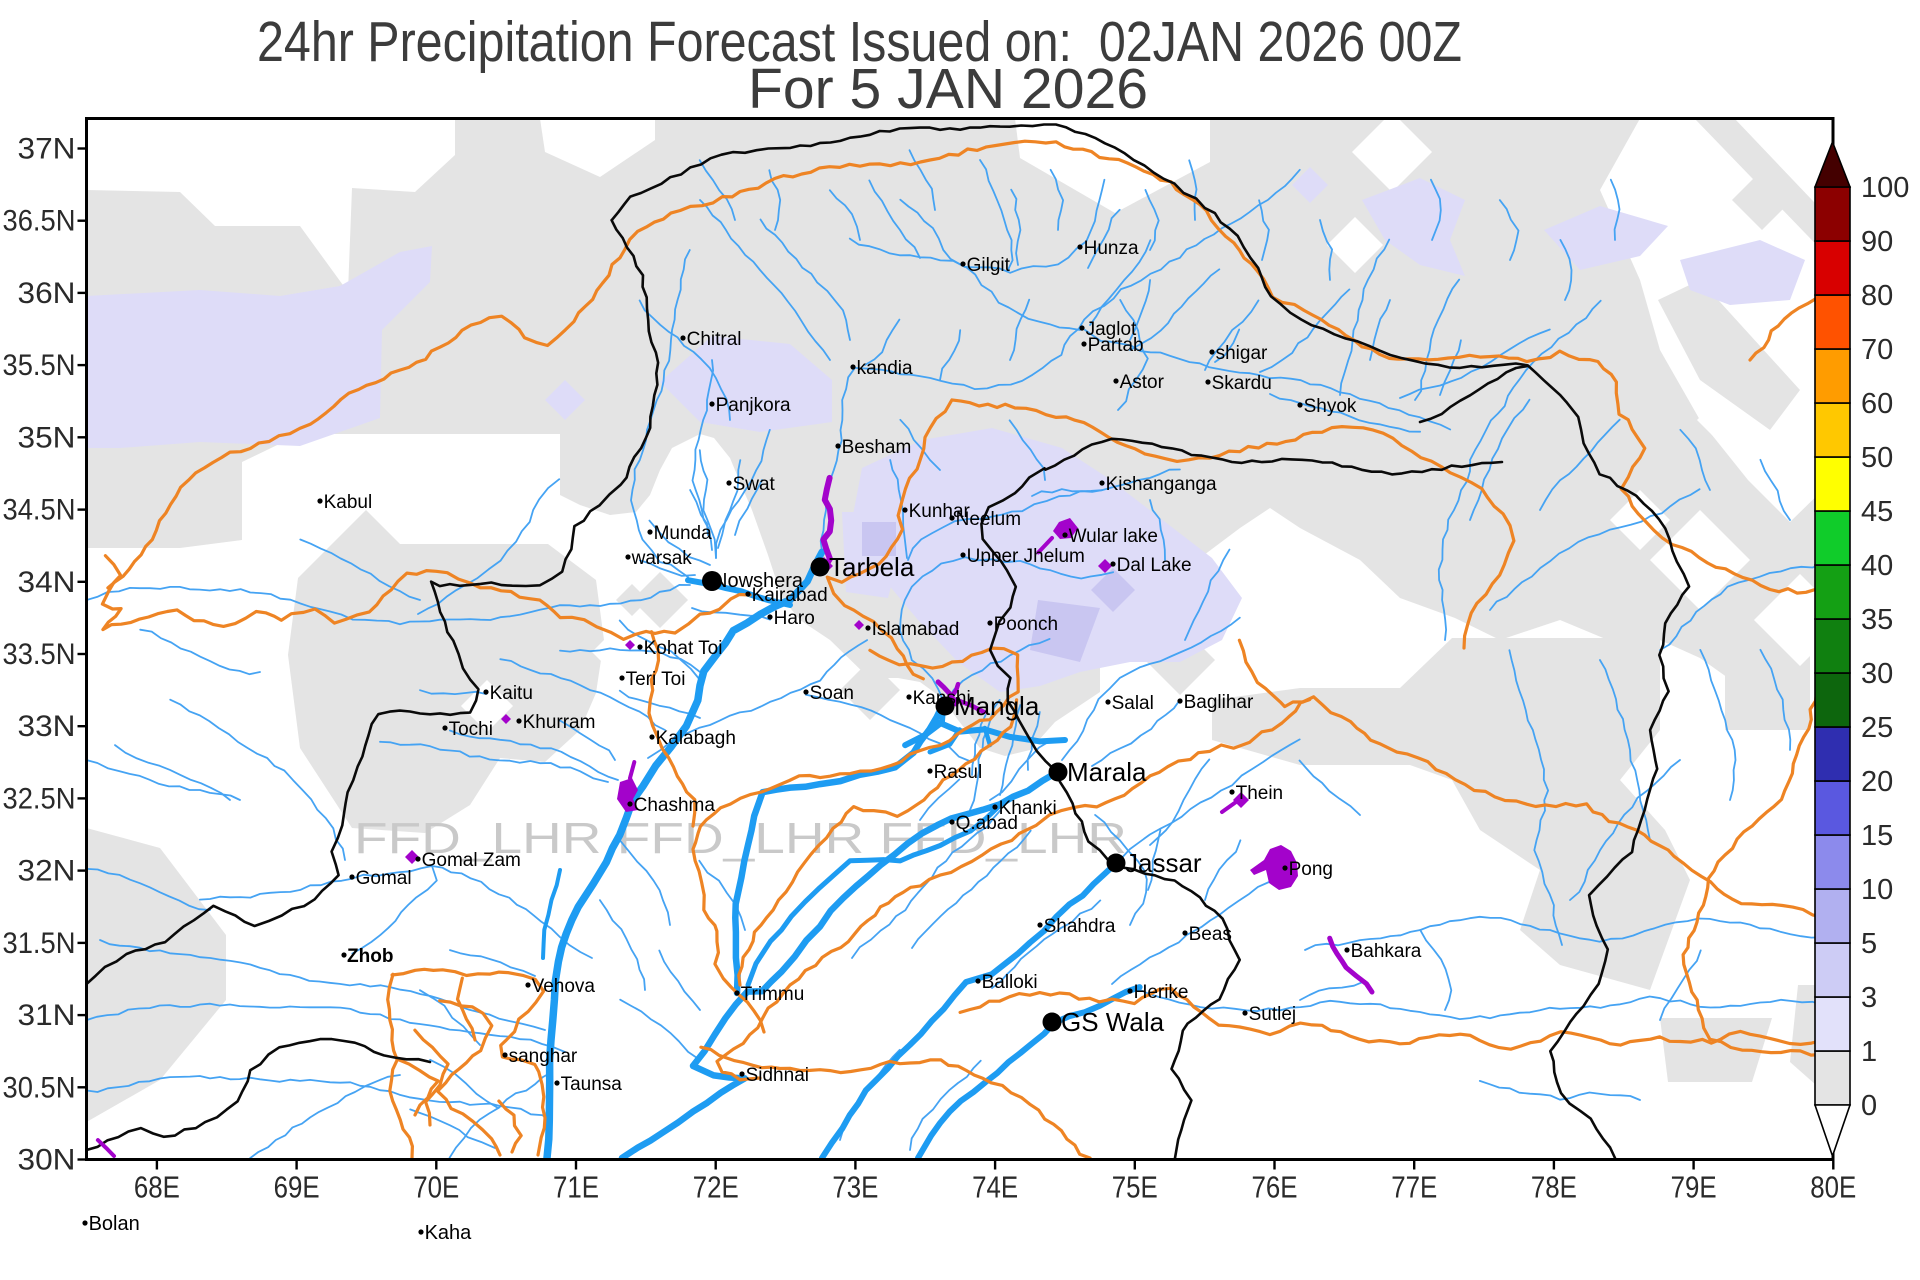 Image resolution: width=1920 pixels, height=1280 pixels. What do you see at coordinates (1210, 934) in the screenshot?
I see `svg-text: Beas` at bounding box center [1210, 934].